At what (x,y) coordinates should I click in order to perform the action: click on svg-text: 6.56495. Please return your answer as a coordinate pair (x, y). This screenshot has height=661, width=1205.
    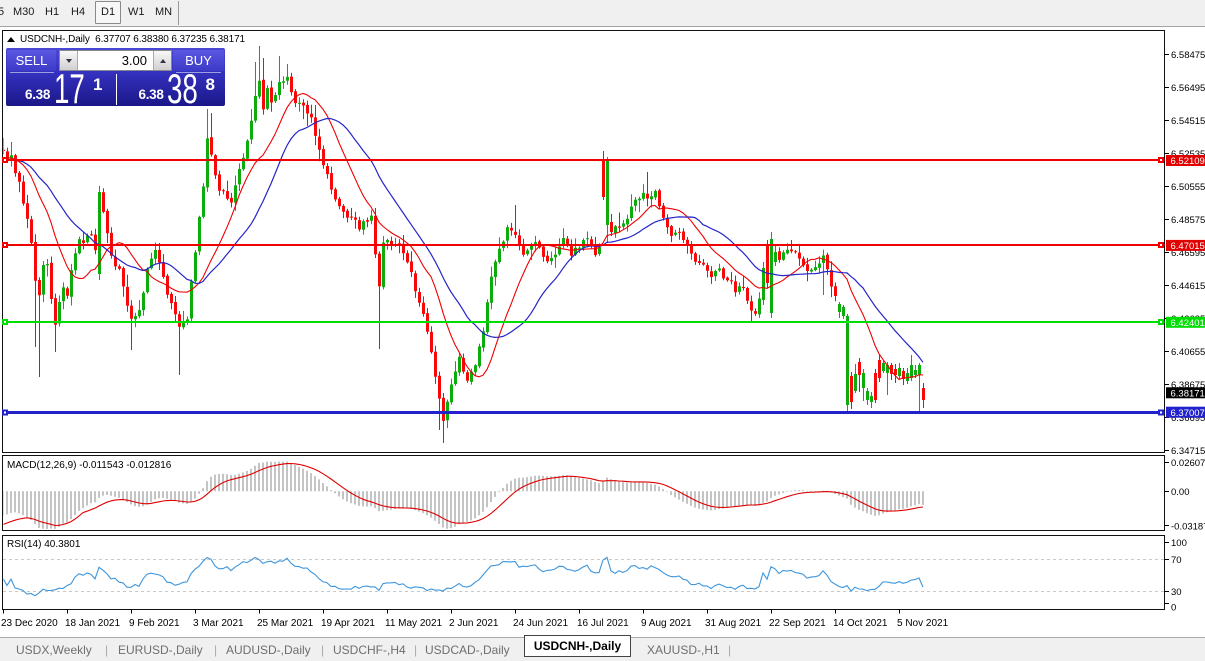
    Looking at the image, I should click on (1188, 88).